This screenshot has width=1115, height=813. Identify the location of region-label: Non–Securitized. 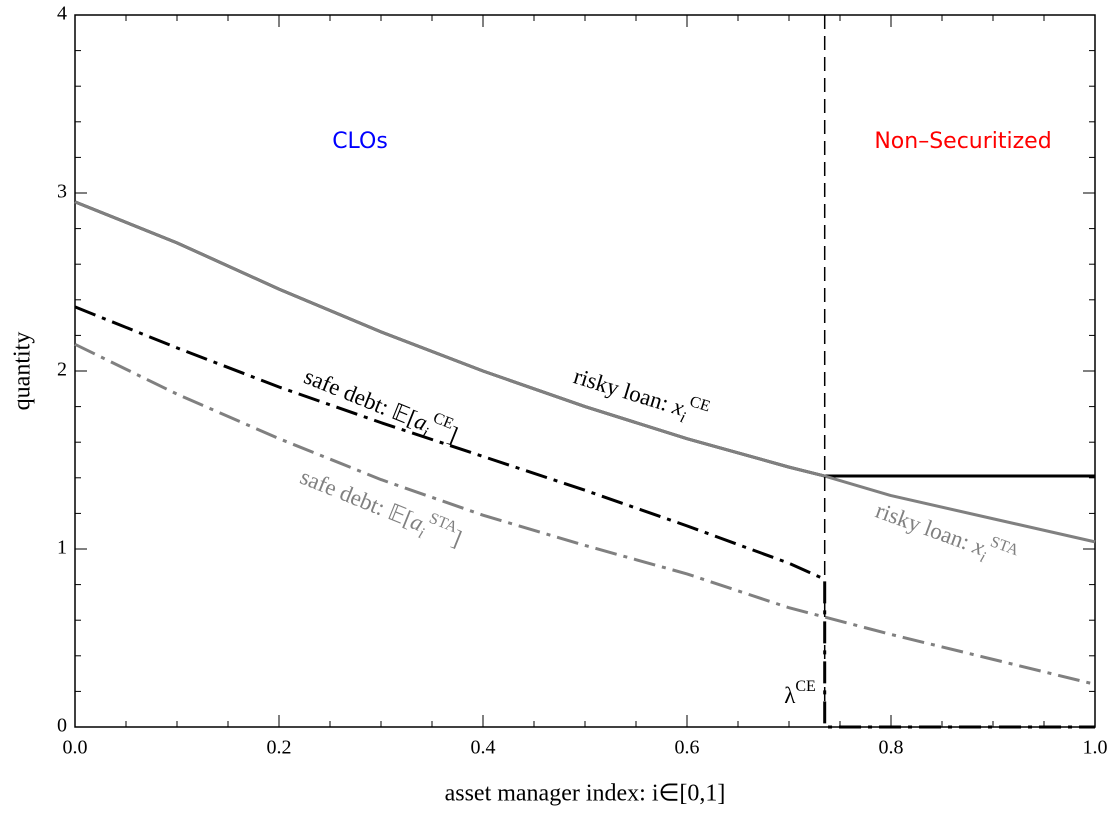
(962, 141).